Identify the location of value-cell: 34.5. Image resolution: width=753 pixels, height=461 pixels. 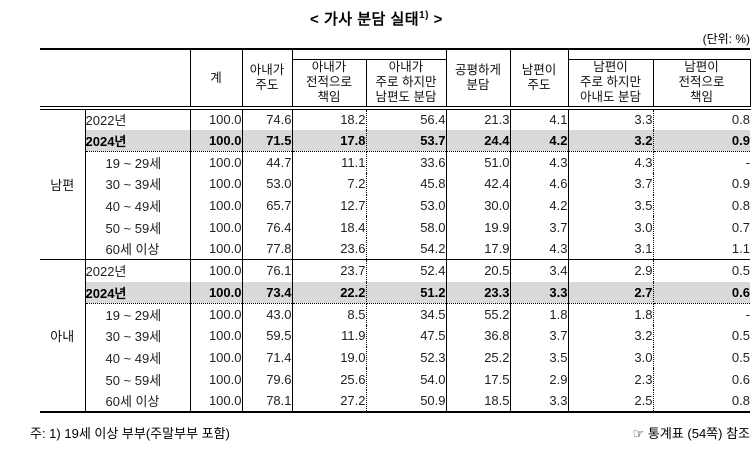
(406, 314).